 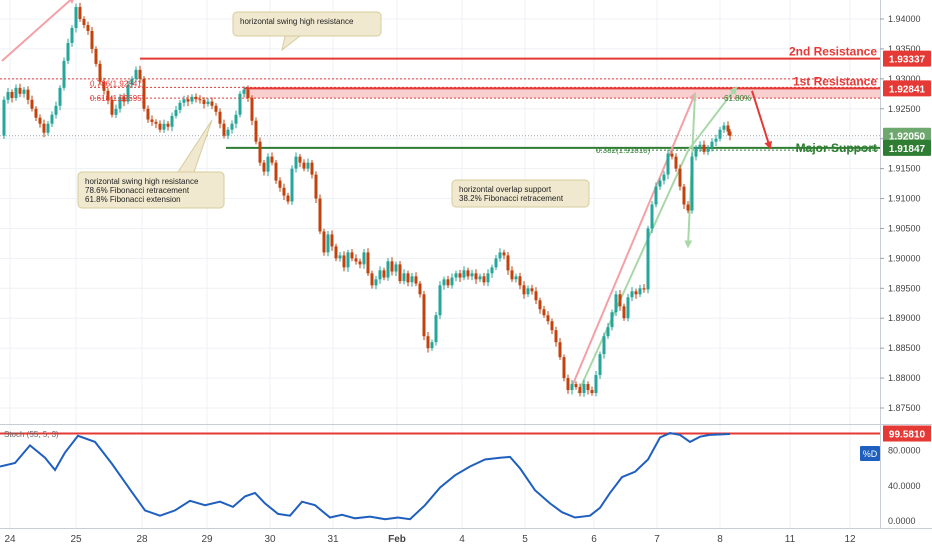 What do you see at coordinates (904, 451) in the screenshot?
I see `stoch-tick-label: 80.0000` at bounding box center [904, 451].